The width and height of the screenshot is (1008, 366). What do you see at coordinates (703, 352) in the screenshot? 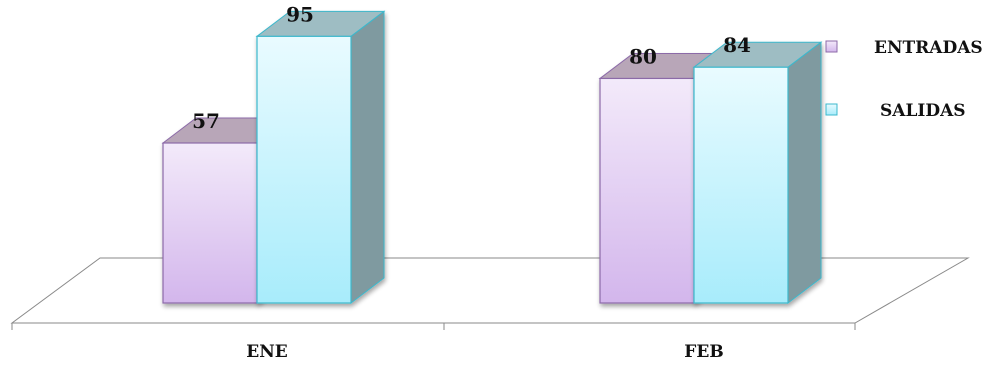
I see `category-label-feb: FEB` at bounding box center [703, 352].